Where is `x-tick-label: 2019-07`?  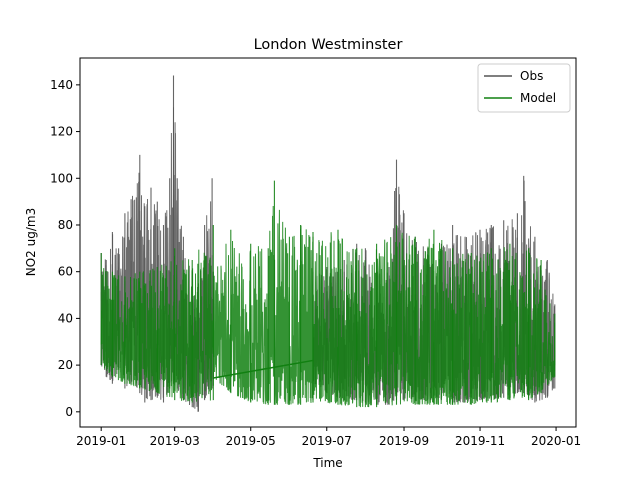
x-tick-label: 2019-07 is located at coordinates (327, 441).